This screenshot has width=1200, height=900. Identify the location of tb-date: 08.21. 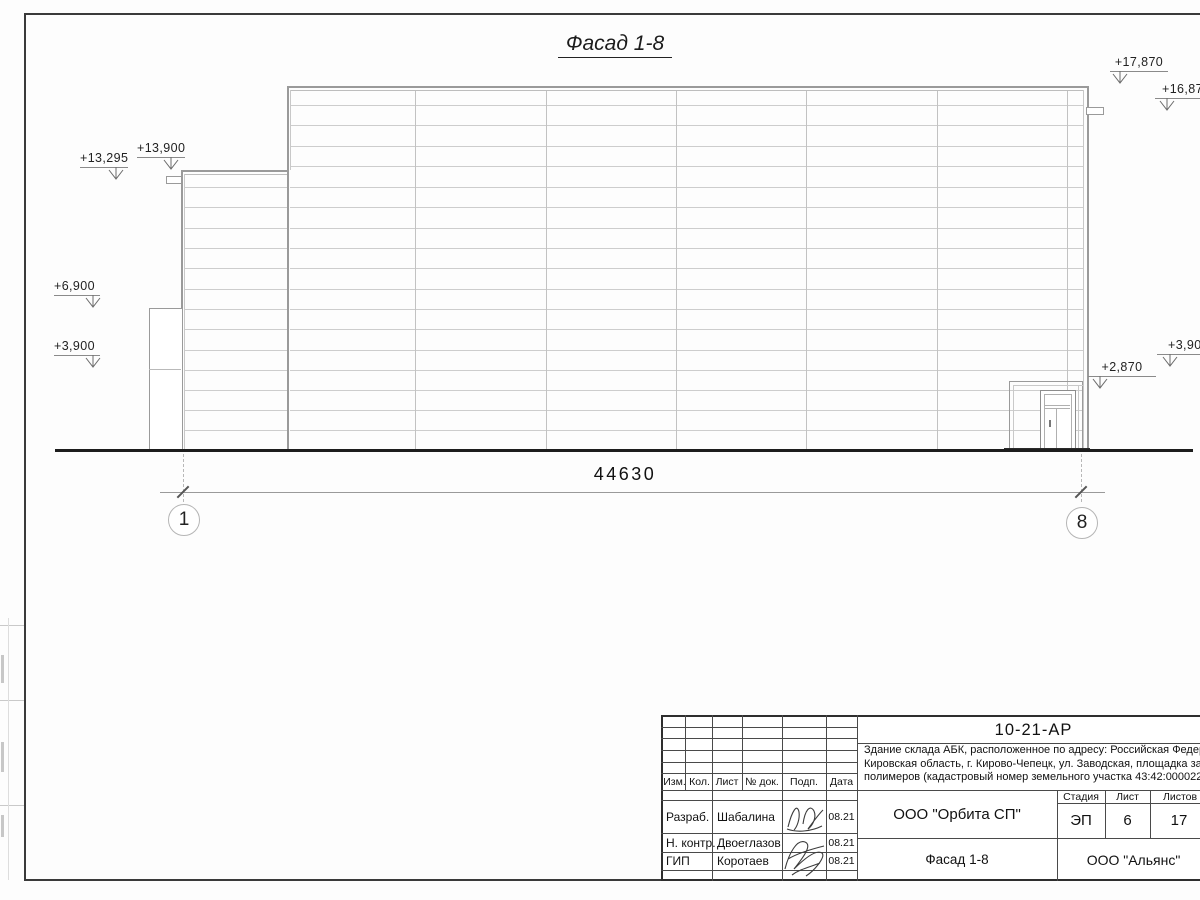
(841, 861).